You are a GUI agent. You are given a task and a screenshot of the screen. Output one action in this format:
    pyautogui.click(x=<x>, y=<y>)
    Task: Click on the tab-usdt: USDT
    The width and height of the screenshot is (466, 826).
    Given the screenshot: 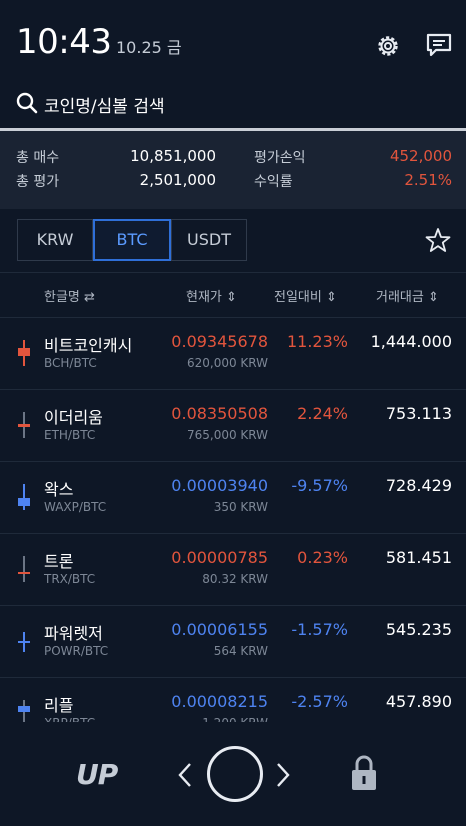 What is the action you would take?
    pyautogui.click(x=209, y=240)
    